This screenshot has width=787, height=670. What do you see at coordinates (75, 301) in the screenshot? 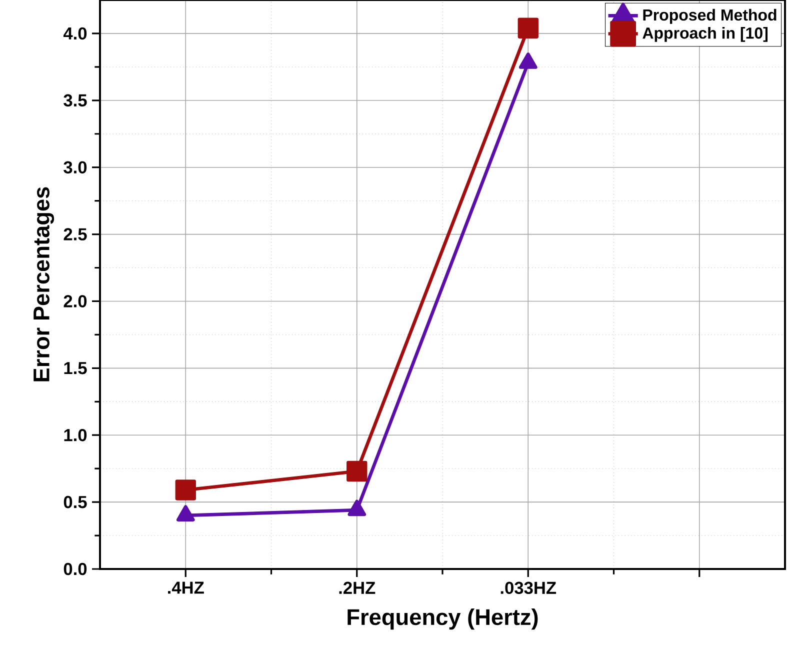
I see `y-tick-label: 2.0` at bounding box center [75, 301].